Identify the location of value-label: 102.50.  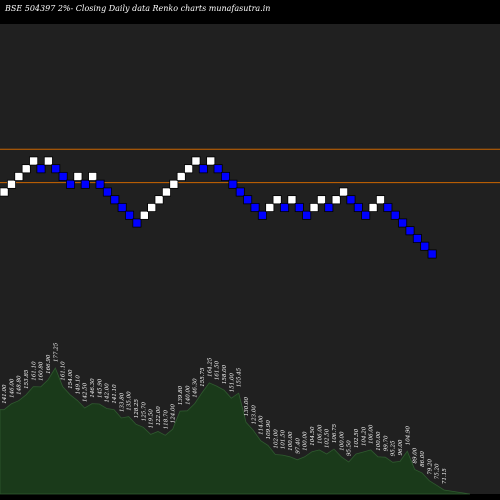
(328, 438).